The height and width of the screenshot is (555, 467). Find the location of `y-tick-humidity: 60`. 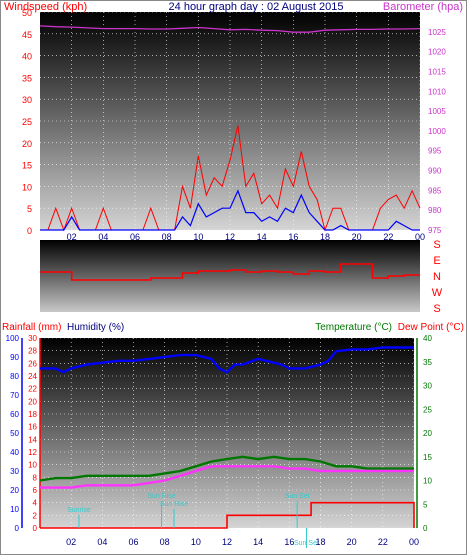

y-tick-humidity: 60 is located at coordinates (14, 414).